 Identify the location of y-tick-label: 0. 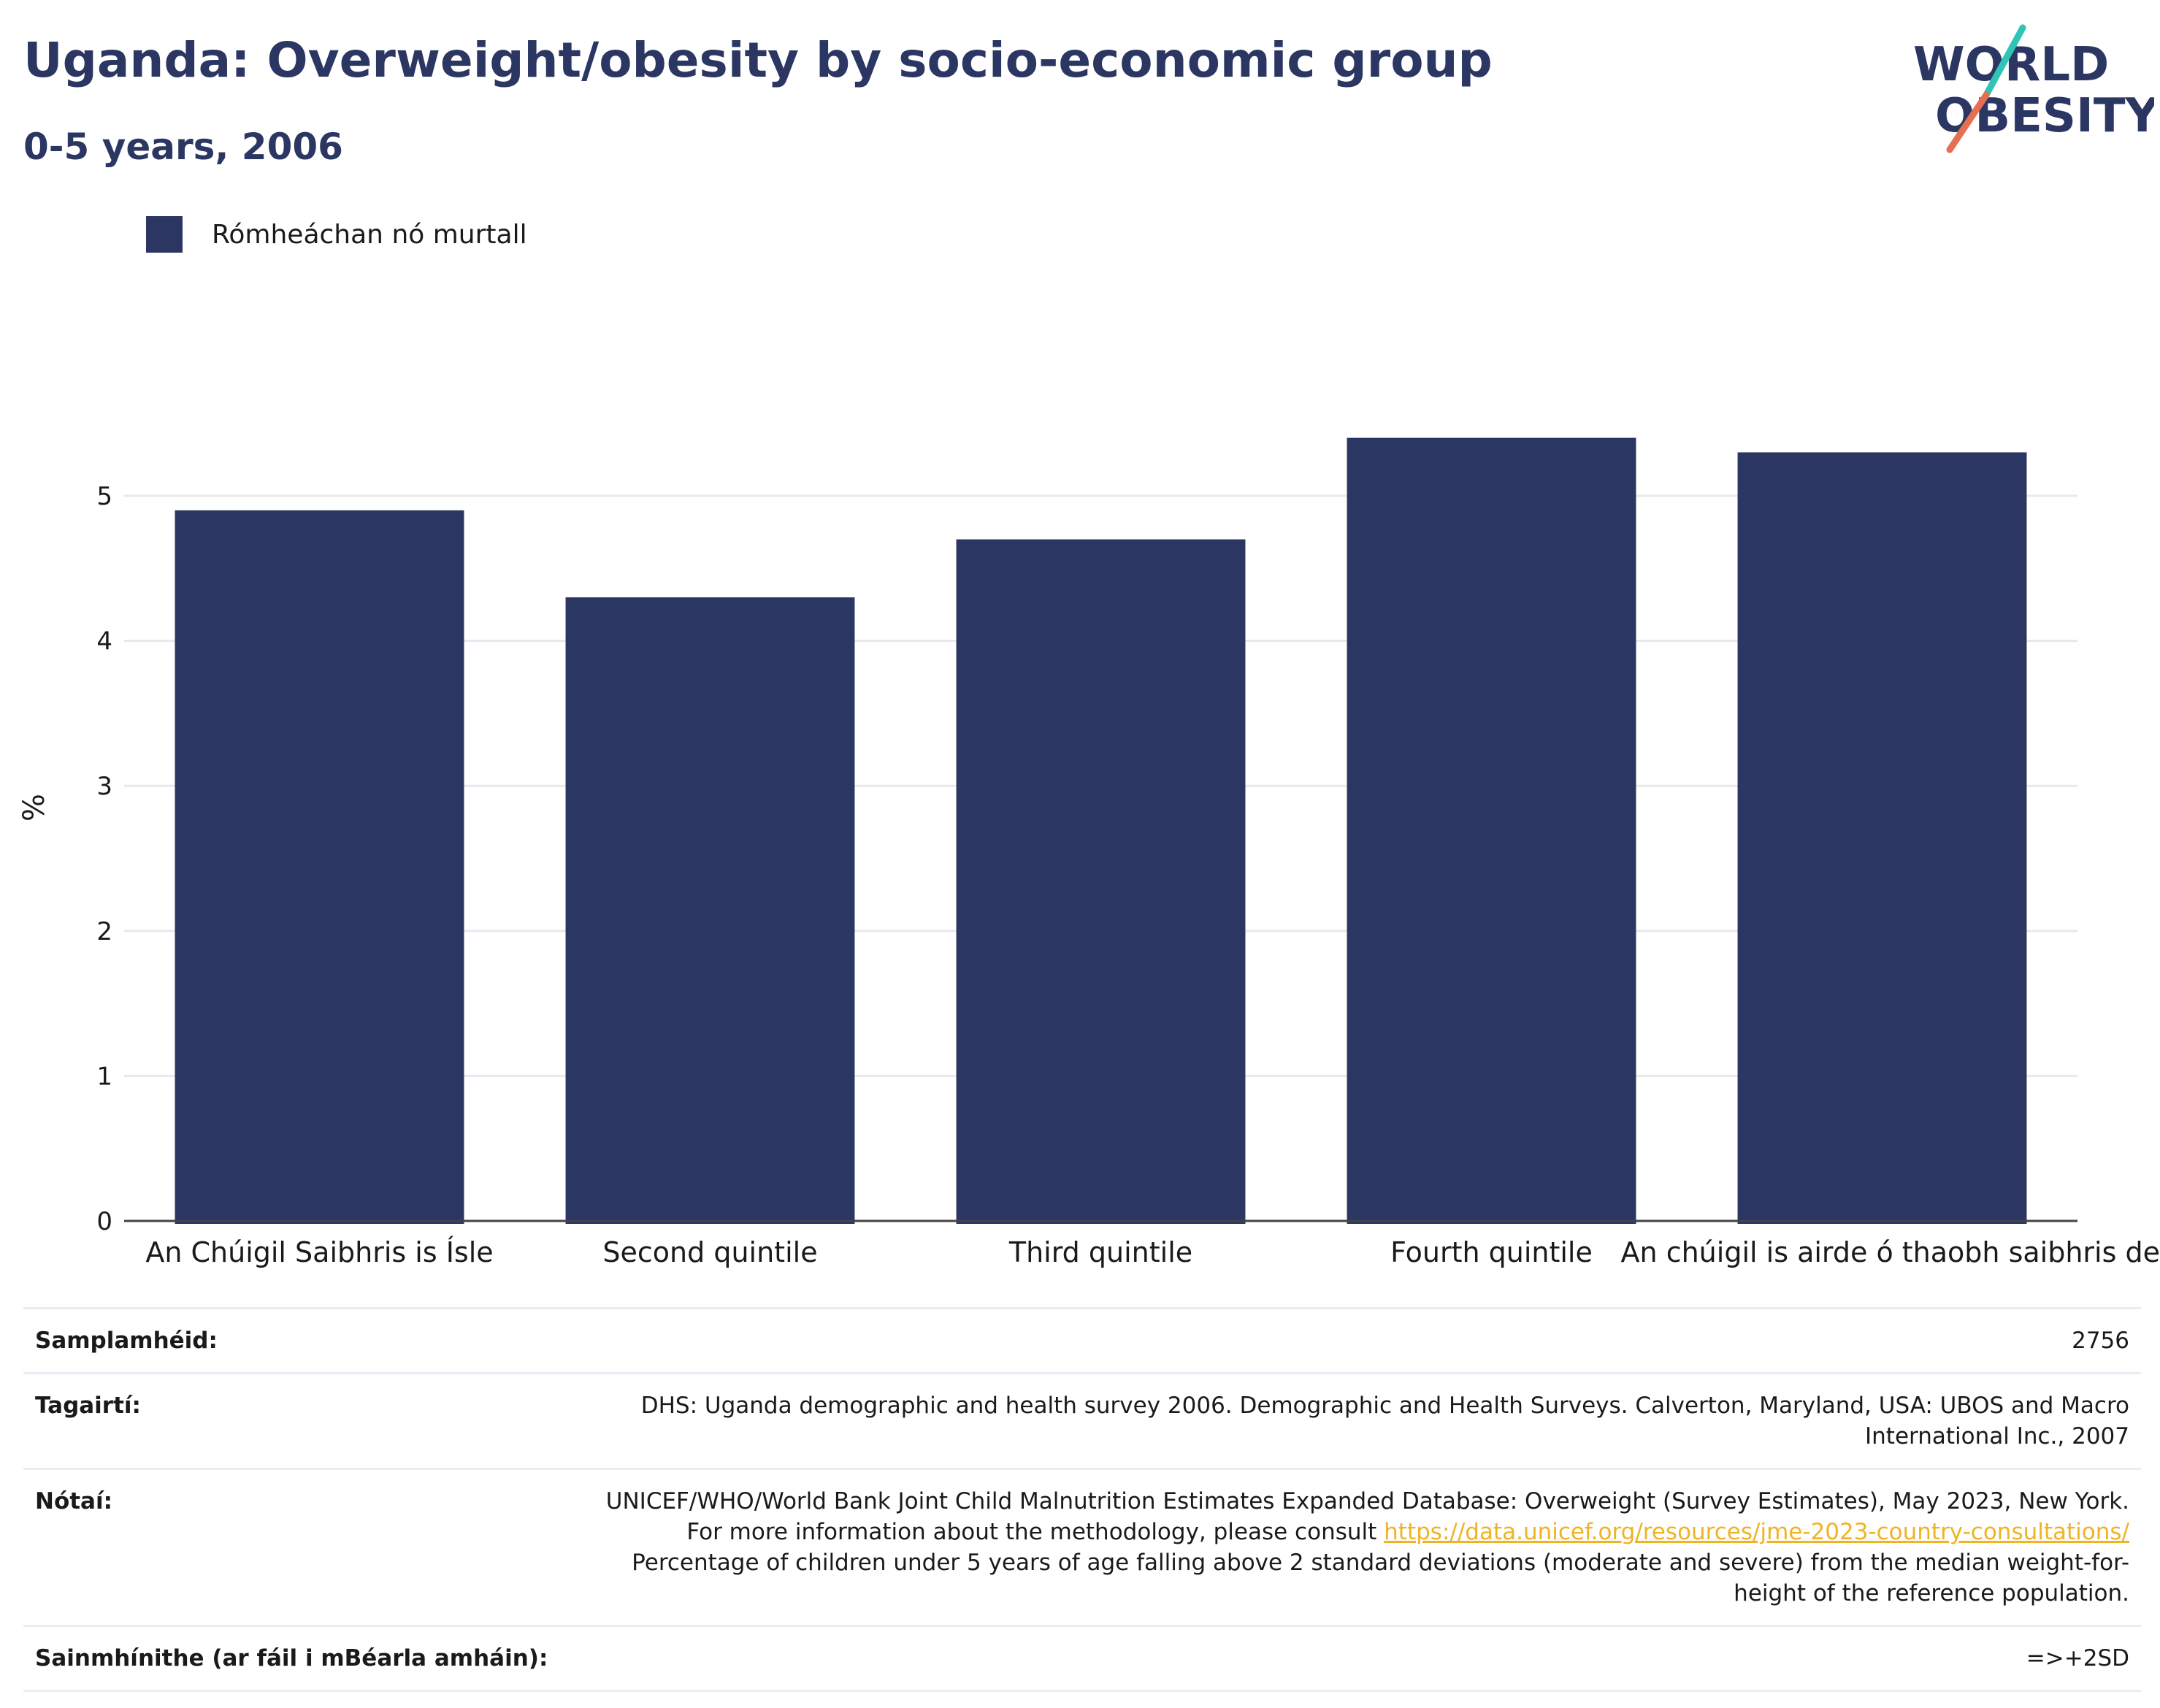
(104, 1221).